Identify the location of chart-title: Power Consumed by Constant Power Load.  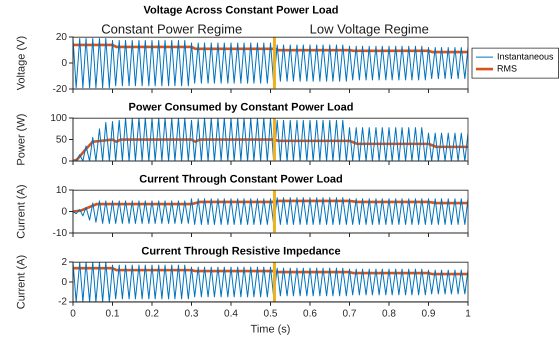
(241, 108).